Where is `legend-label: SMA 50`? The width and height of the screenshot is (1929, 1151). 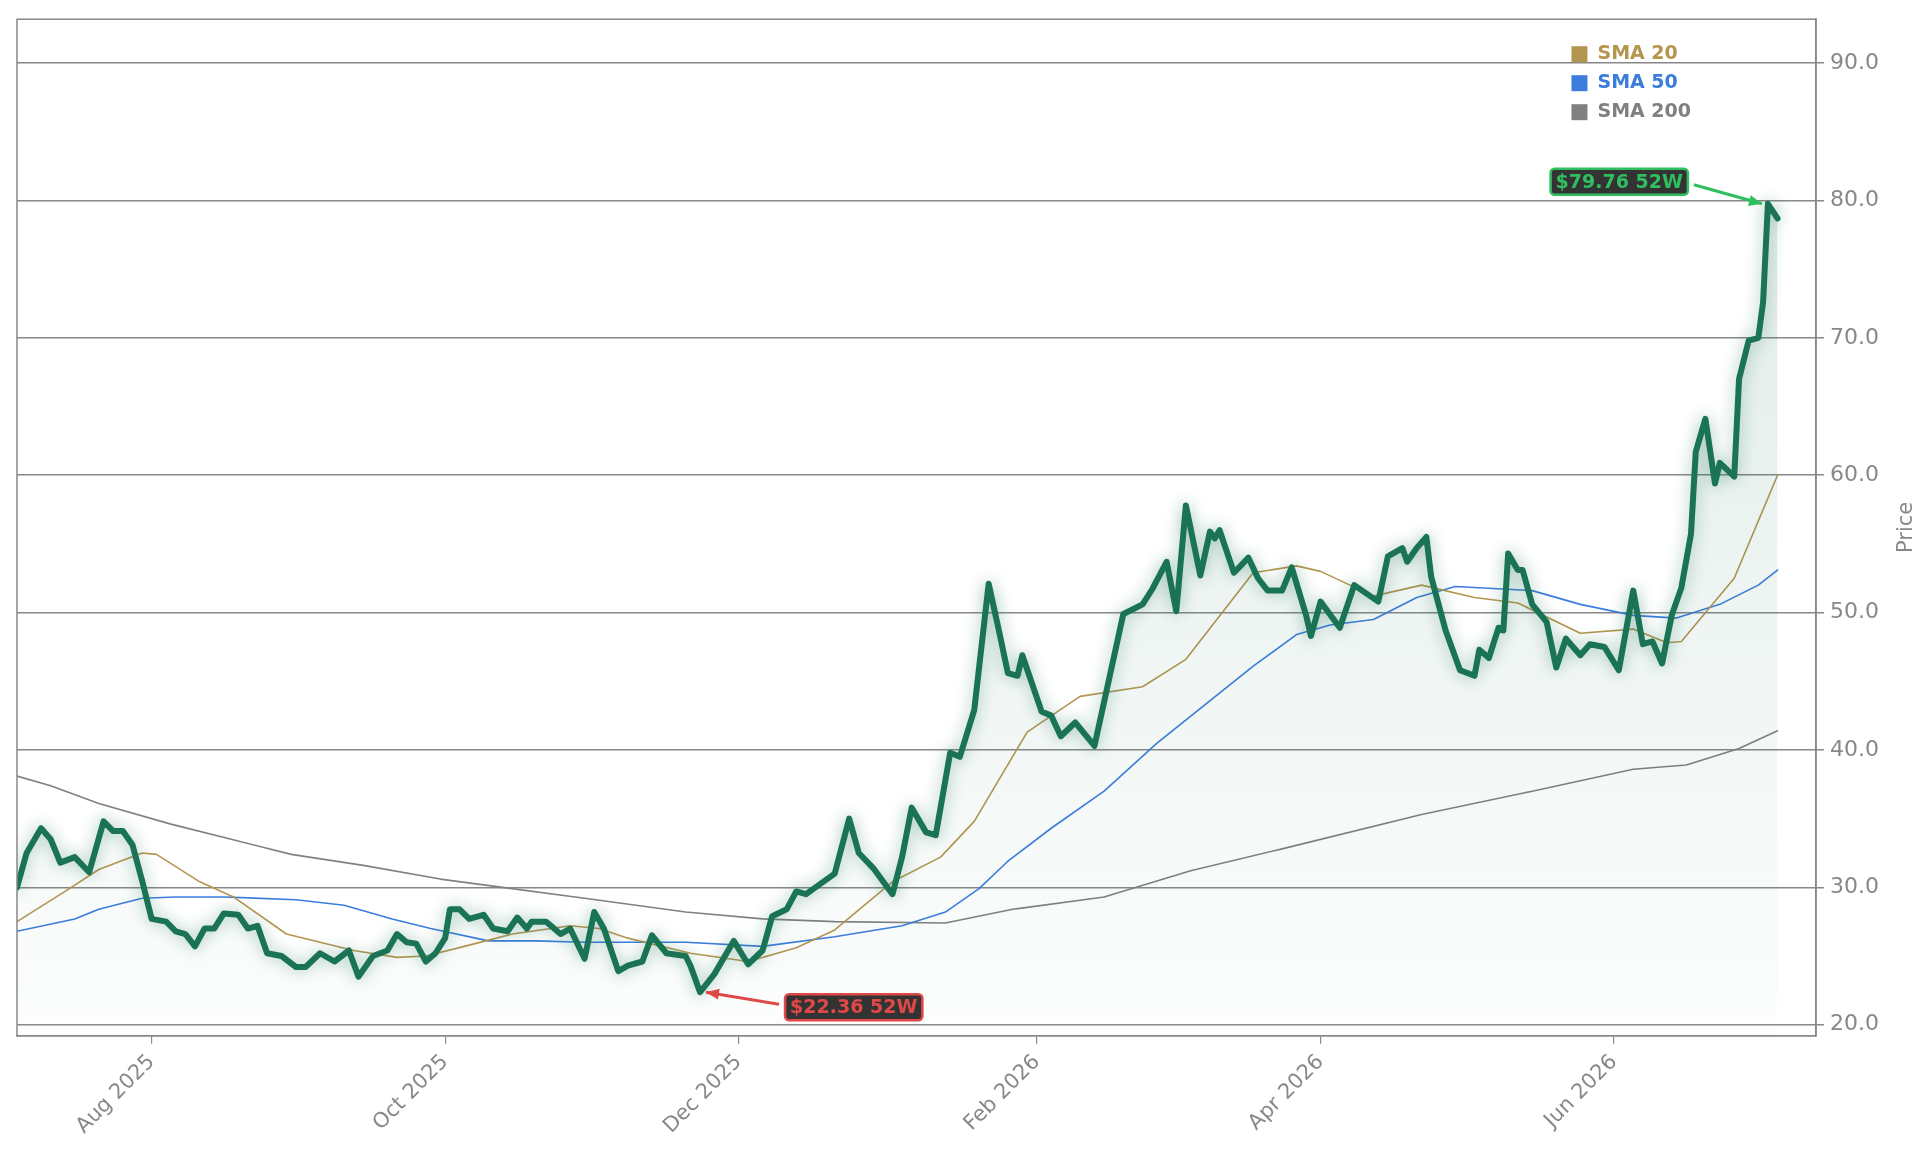 legend-label: SMA 50 is located at coordinates (1637, 81).